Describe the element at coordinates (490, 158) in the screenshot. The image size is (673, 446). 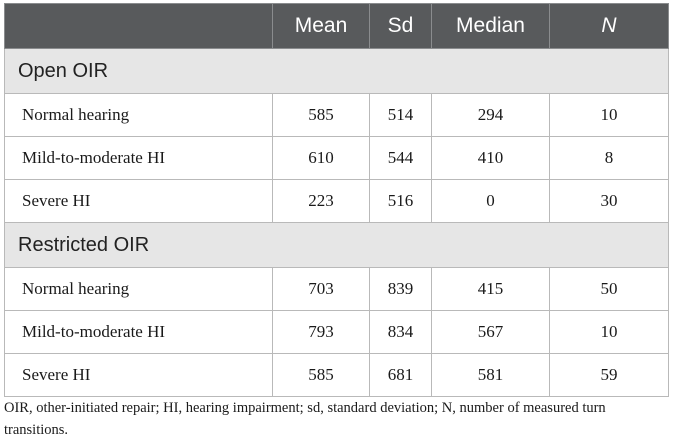
I see `cell-median: 410` at that location.